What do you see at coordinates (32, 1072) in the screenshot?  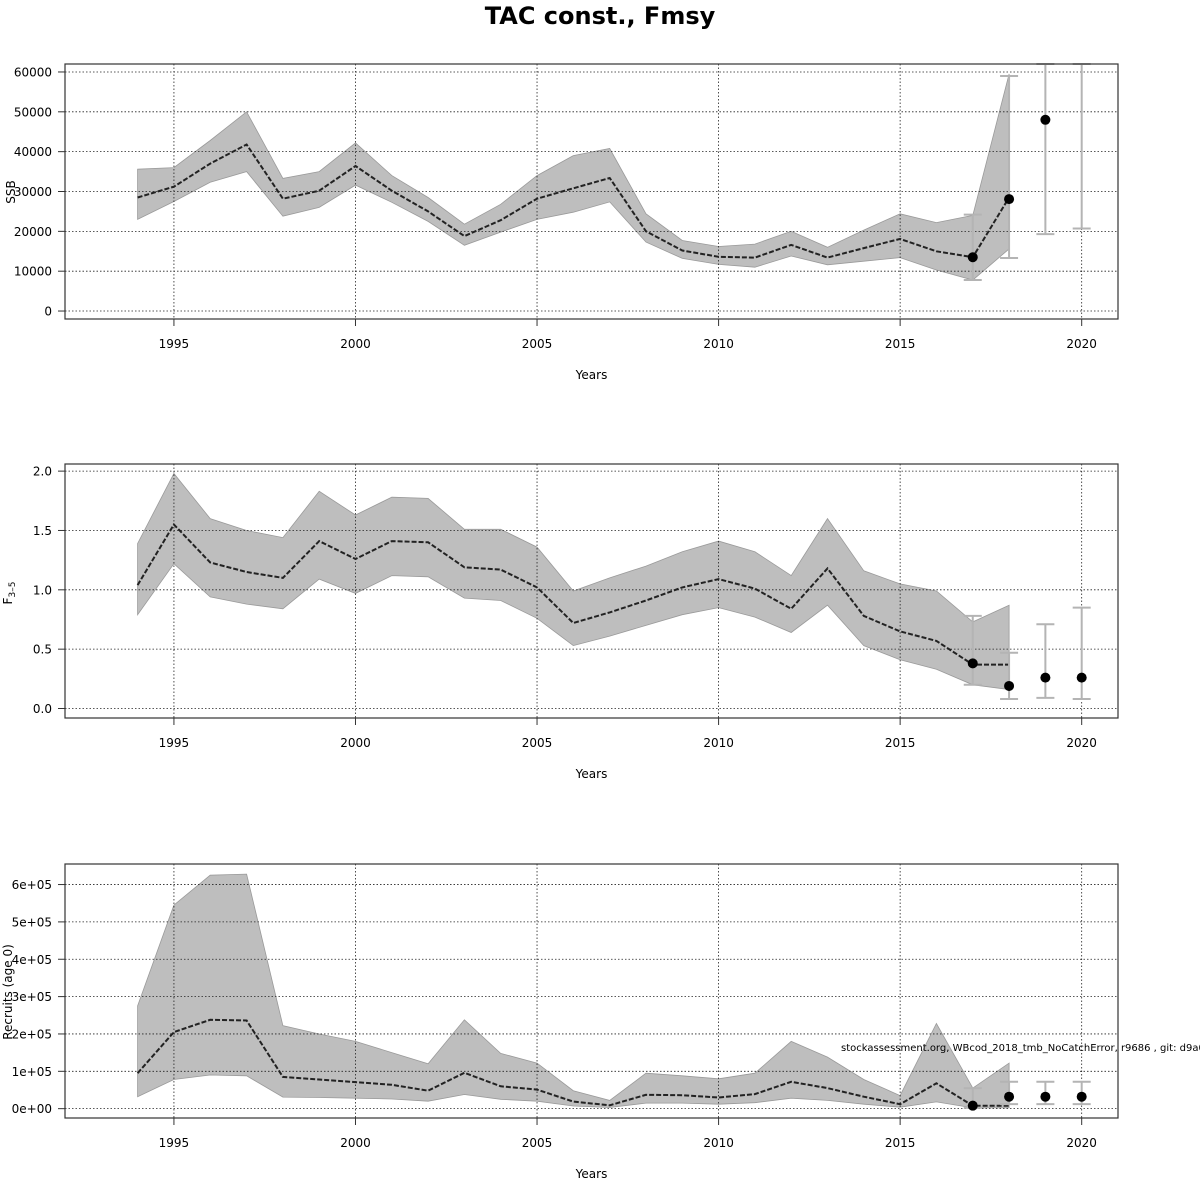 I see `y-tick-label: 1e+05` at bounding box center [32, 1072].